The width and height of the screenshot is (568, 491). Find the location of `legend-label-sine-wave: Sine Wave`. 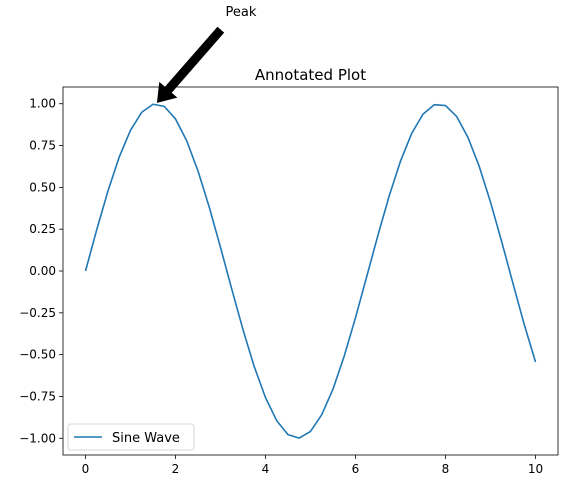

legend-label-sine-wave: Sine Wave is located at coordinates (146, 438).